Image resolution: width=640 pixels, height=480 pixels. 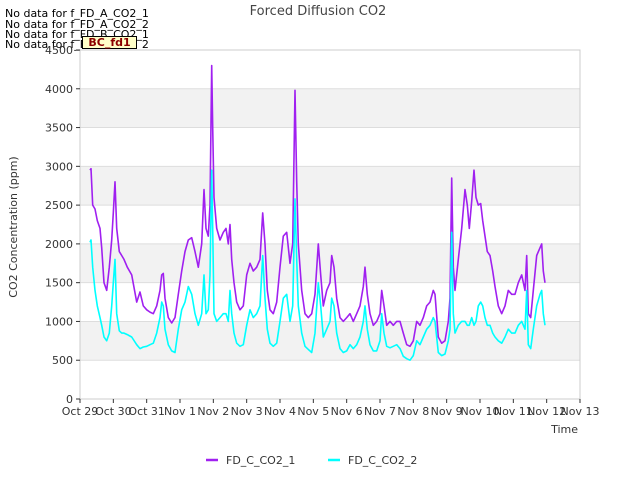 I want to click on y-tick-label: 0, so click(x=69, y=399).